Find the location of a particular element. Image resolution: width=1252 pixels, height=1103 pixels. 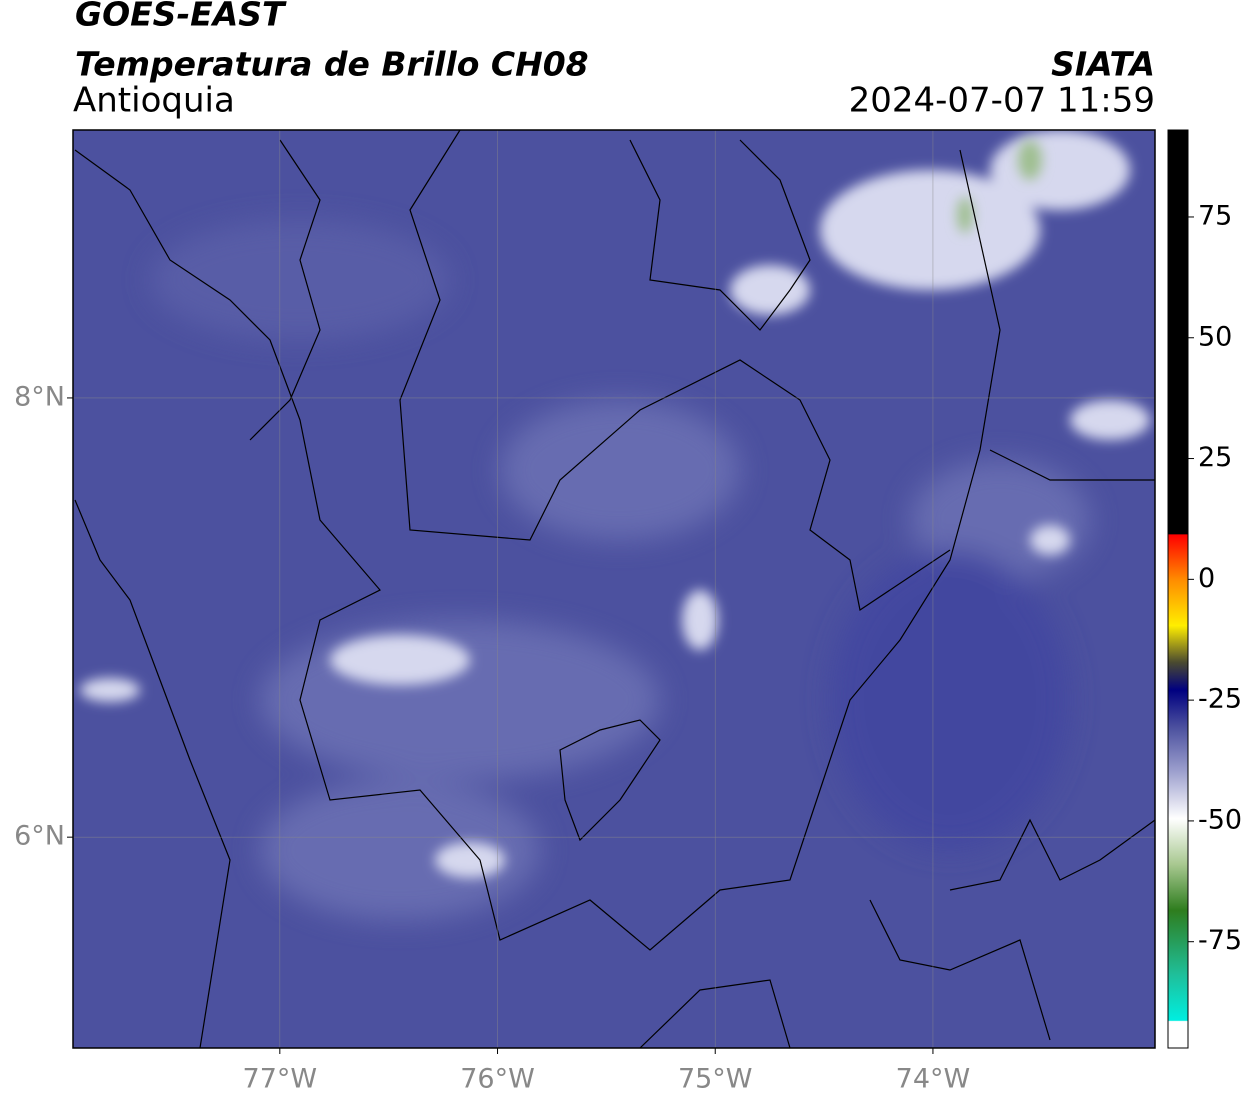

title: GOES-EAST is located at coordinates (181, 17).